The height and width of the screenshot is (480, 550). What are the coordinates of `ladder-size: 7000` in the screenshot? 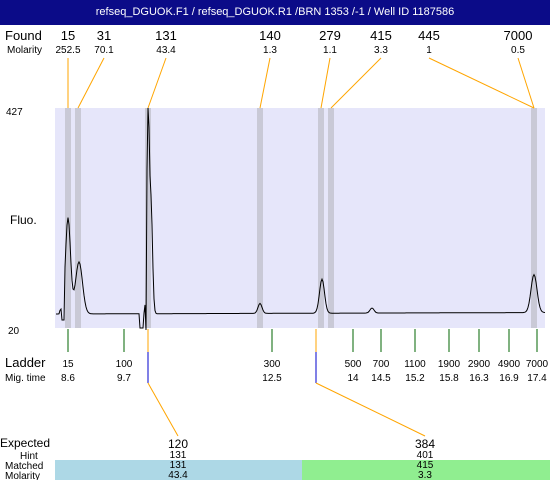 It's located at (537, 364).